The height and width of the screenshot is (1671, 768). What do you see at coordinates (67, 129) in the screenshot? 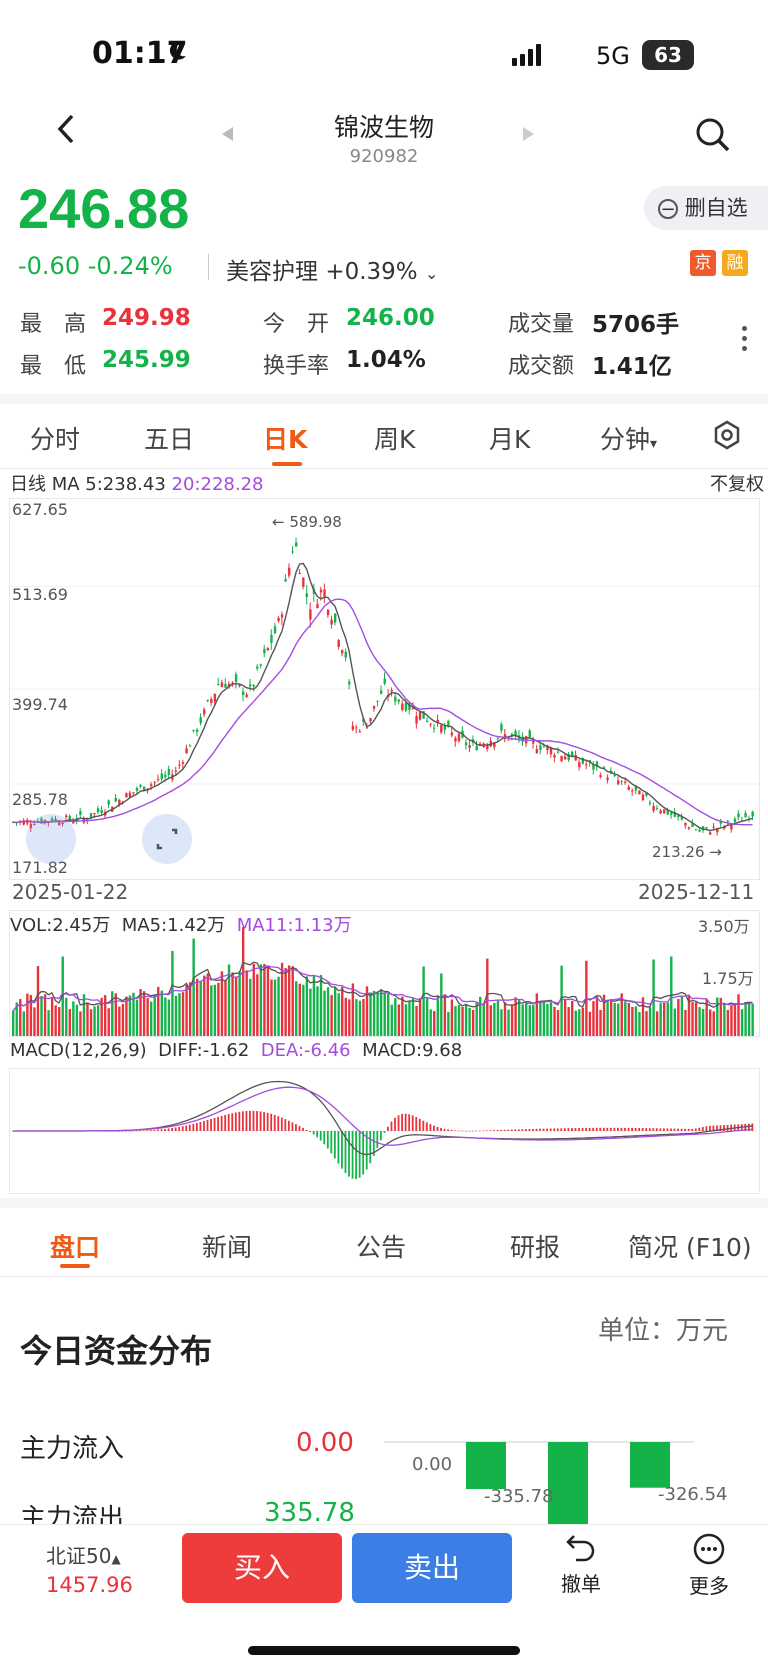
I see `back-button` at bounding box center [67, 129].